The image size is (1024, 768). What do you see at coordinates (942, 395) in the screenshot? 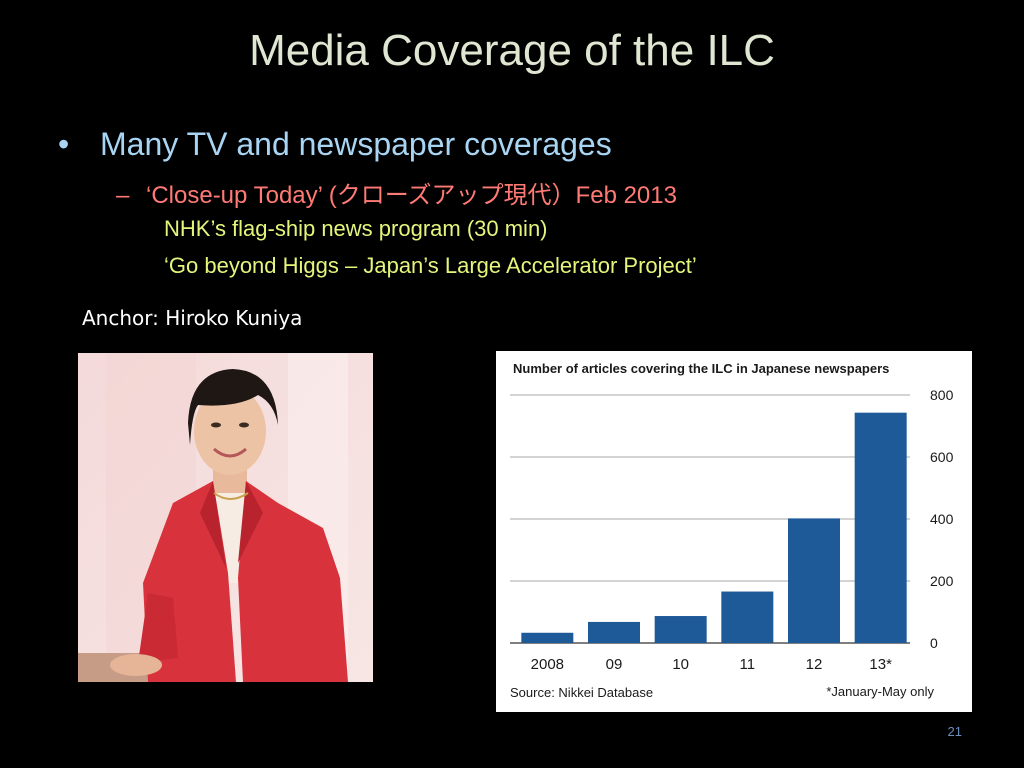
I see `y-tick-label: 800` at bounding box center [942, 395].